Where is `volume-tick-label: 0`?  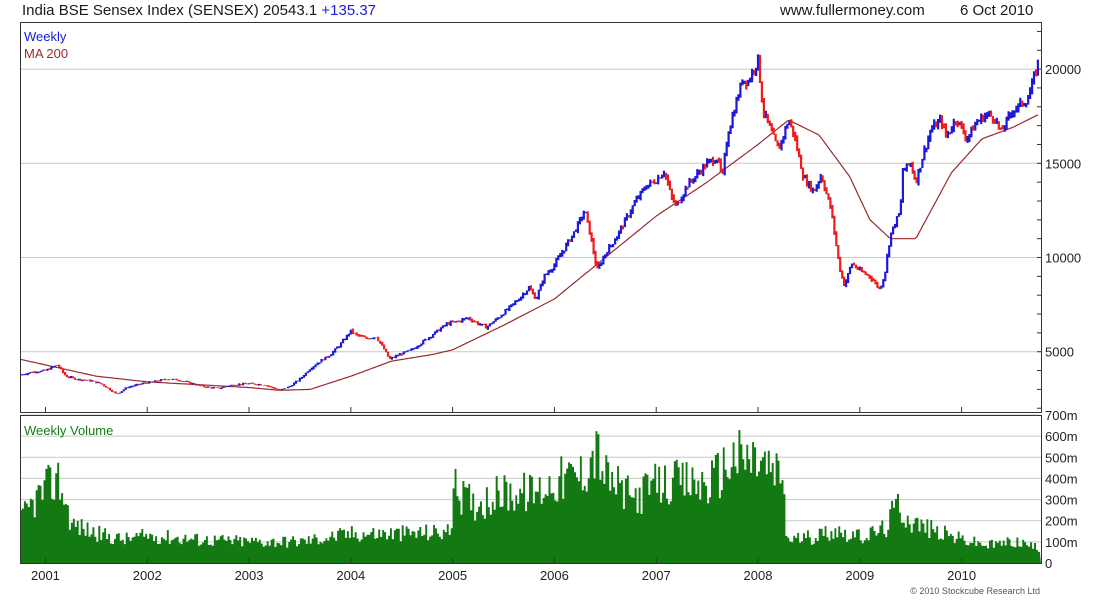
volume-tick-label: 0 is located at coordinates (1048, 563).